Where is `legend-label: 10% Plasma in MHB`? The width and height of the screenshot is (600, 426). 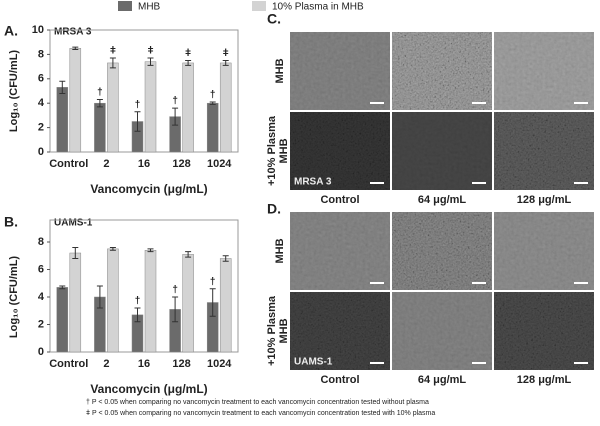
legend-label: 10% Plasma in MHB is located at coordinates (318, 7).